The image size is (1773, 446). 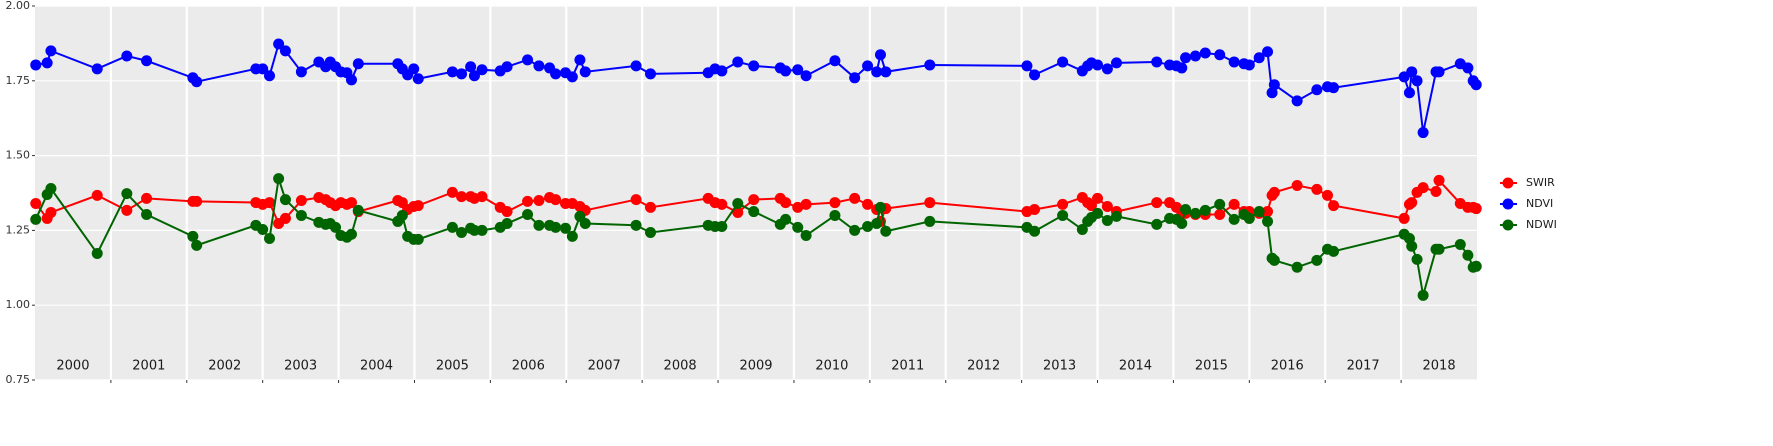 I want to click on x-tick-label: 2013, so click(x=1059, y=366).